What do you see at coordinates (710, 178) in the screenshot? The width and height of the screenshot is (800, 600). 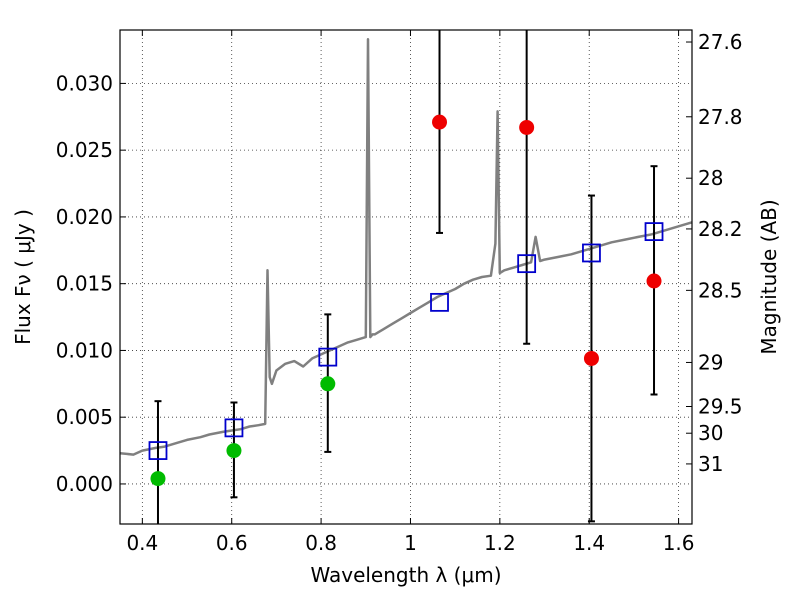 I see `right-tick-label: 28` at bounding box center [710, 178].